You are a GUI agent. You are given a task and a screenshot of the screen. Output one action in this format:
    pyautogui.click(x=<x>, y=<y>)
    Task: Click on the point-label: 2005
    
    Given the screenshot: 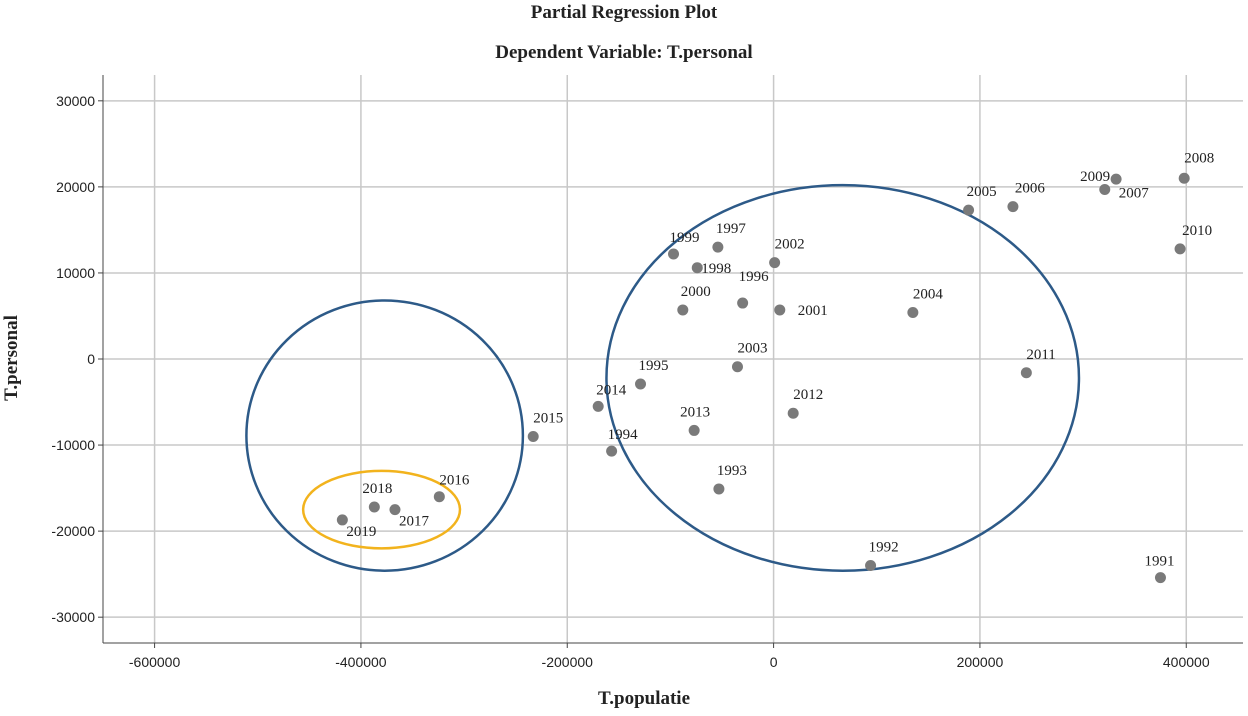 What is the action you would take?
    pyautogui.click(x=982, y=192)
    